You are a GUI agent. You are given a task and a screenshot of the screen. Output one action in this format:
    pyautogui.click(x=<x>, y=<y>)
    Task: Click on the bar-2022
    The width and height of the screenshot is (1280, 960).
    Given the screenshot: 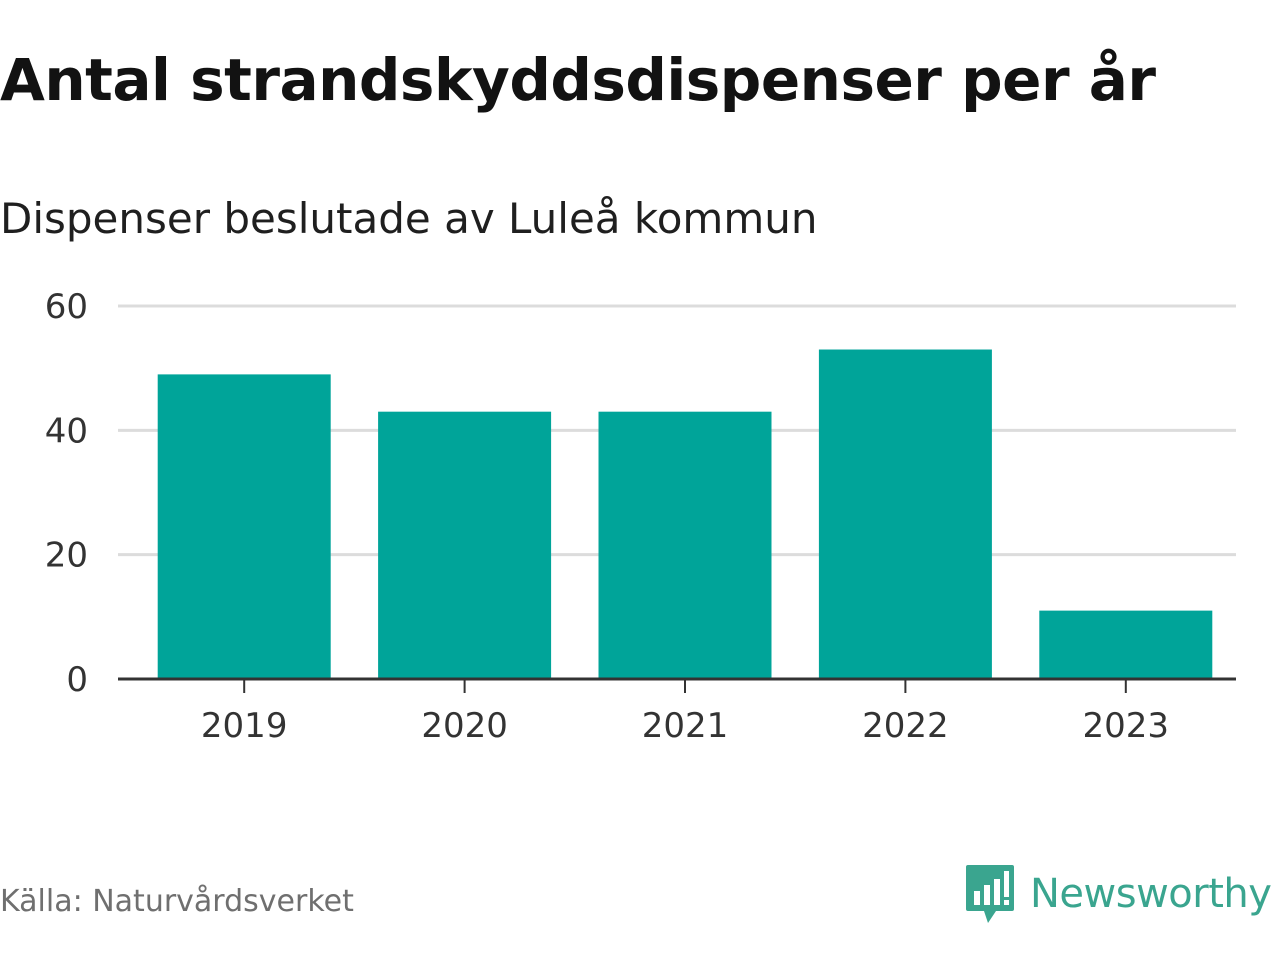 What is the action you would take?
    pyautogui.click(x=905, y=514)
    